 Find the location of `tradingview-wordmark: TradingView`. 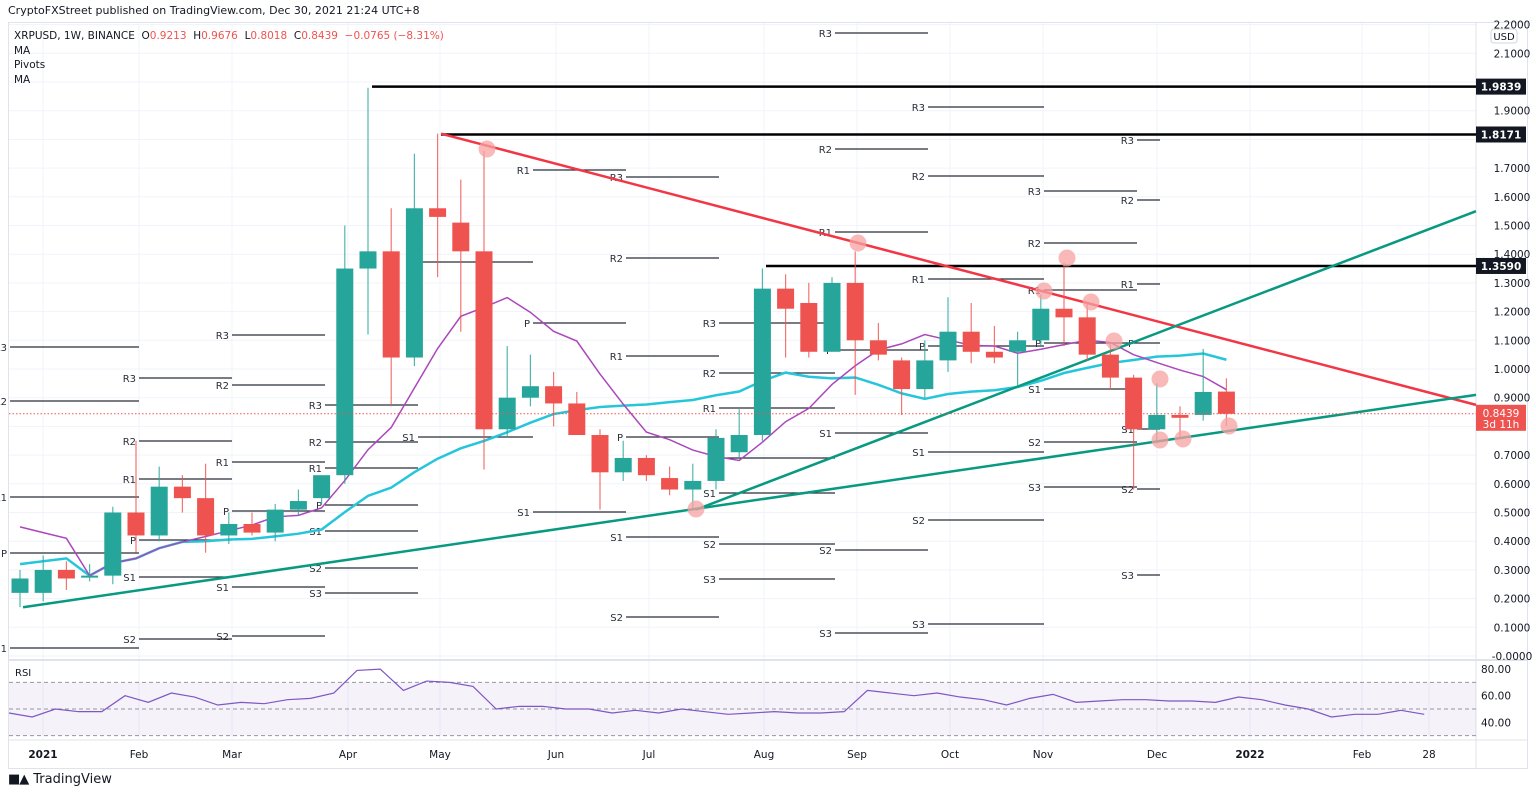

tradingview-wordmark: TradingView is located at coordinates (72, 779).